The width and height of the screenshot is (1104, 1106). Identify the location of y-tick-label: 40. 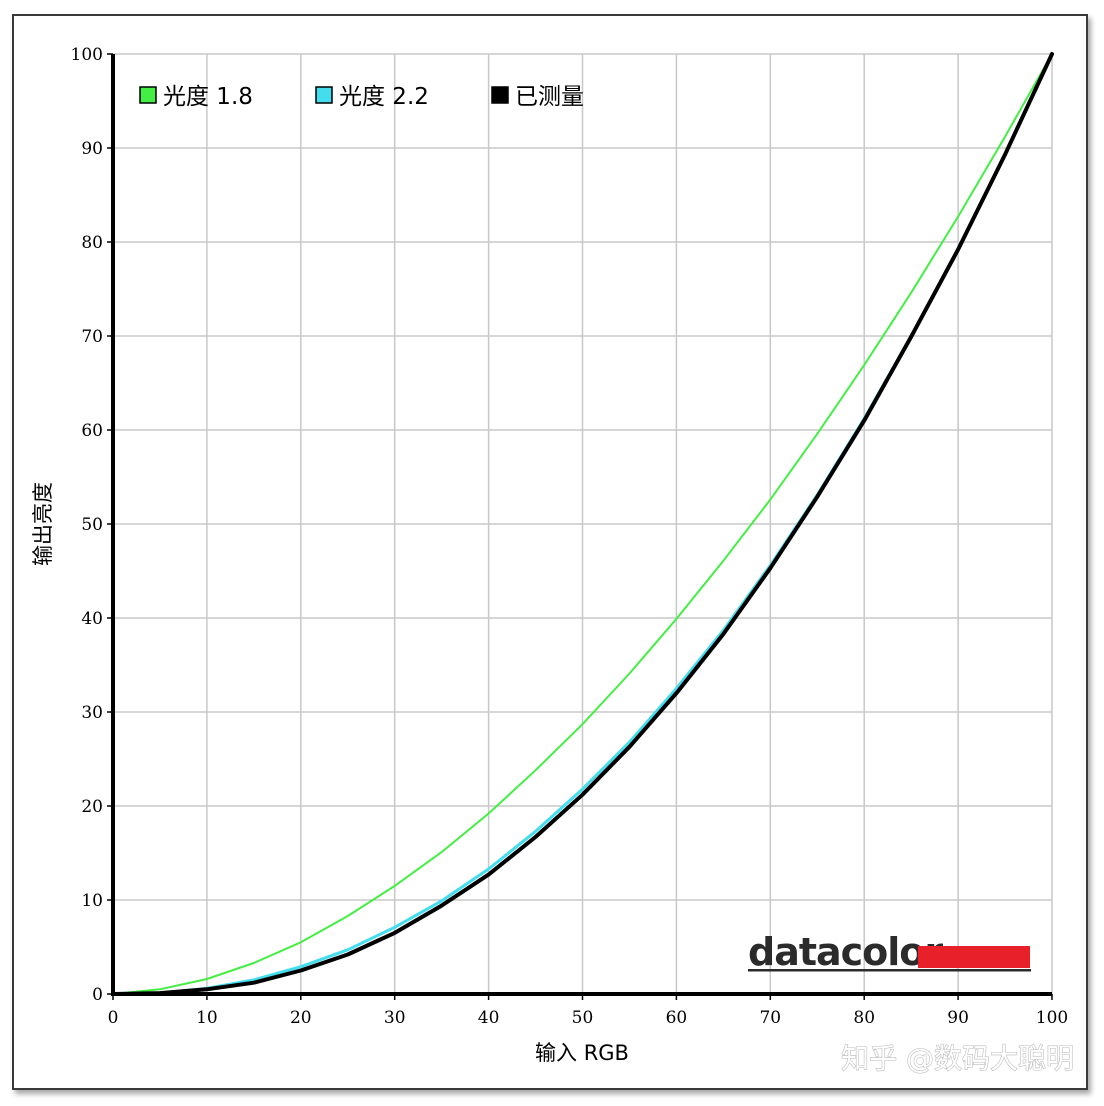
(92, 619).